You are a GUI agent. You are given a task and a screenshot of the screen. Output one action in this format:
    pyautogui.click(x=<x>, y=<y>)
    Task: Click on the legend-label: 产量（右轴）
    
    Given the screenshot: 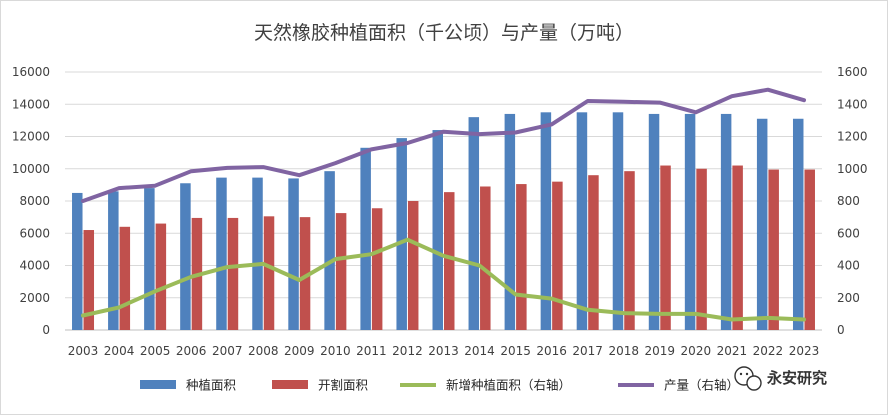 What is the action you would take?
    pyautogui.click(x=701, y=385)
    